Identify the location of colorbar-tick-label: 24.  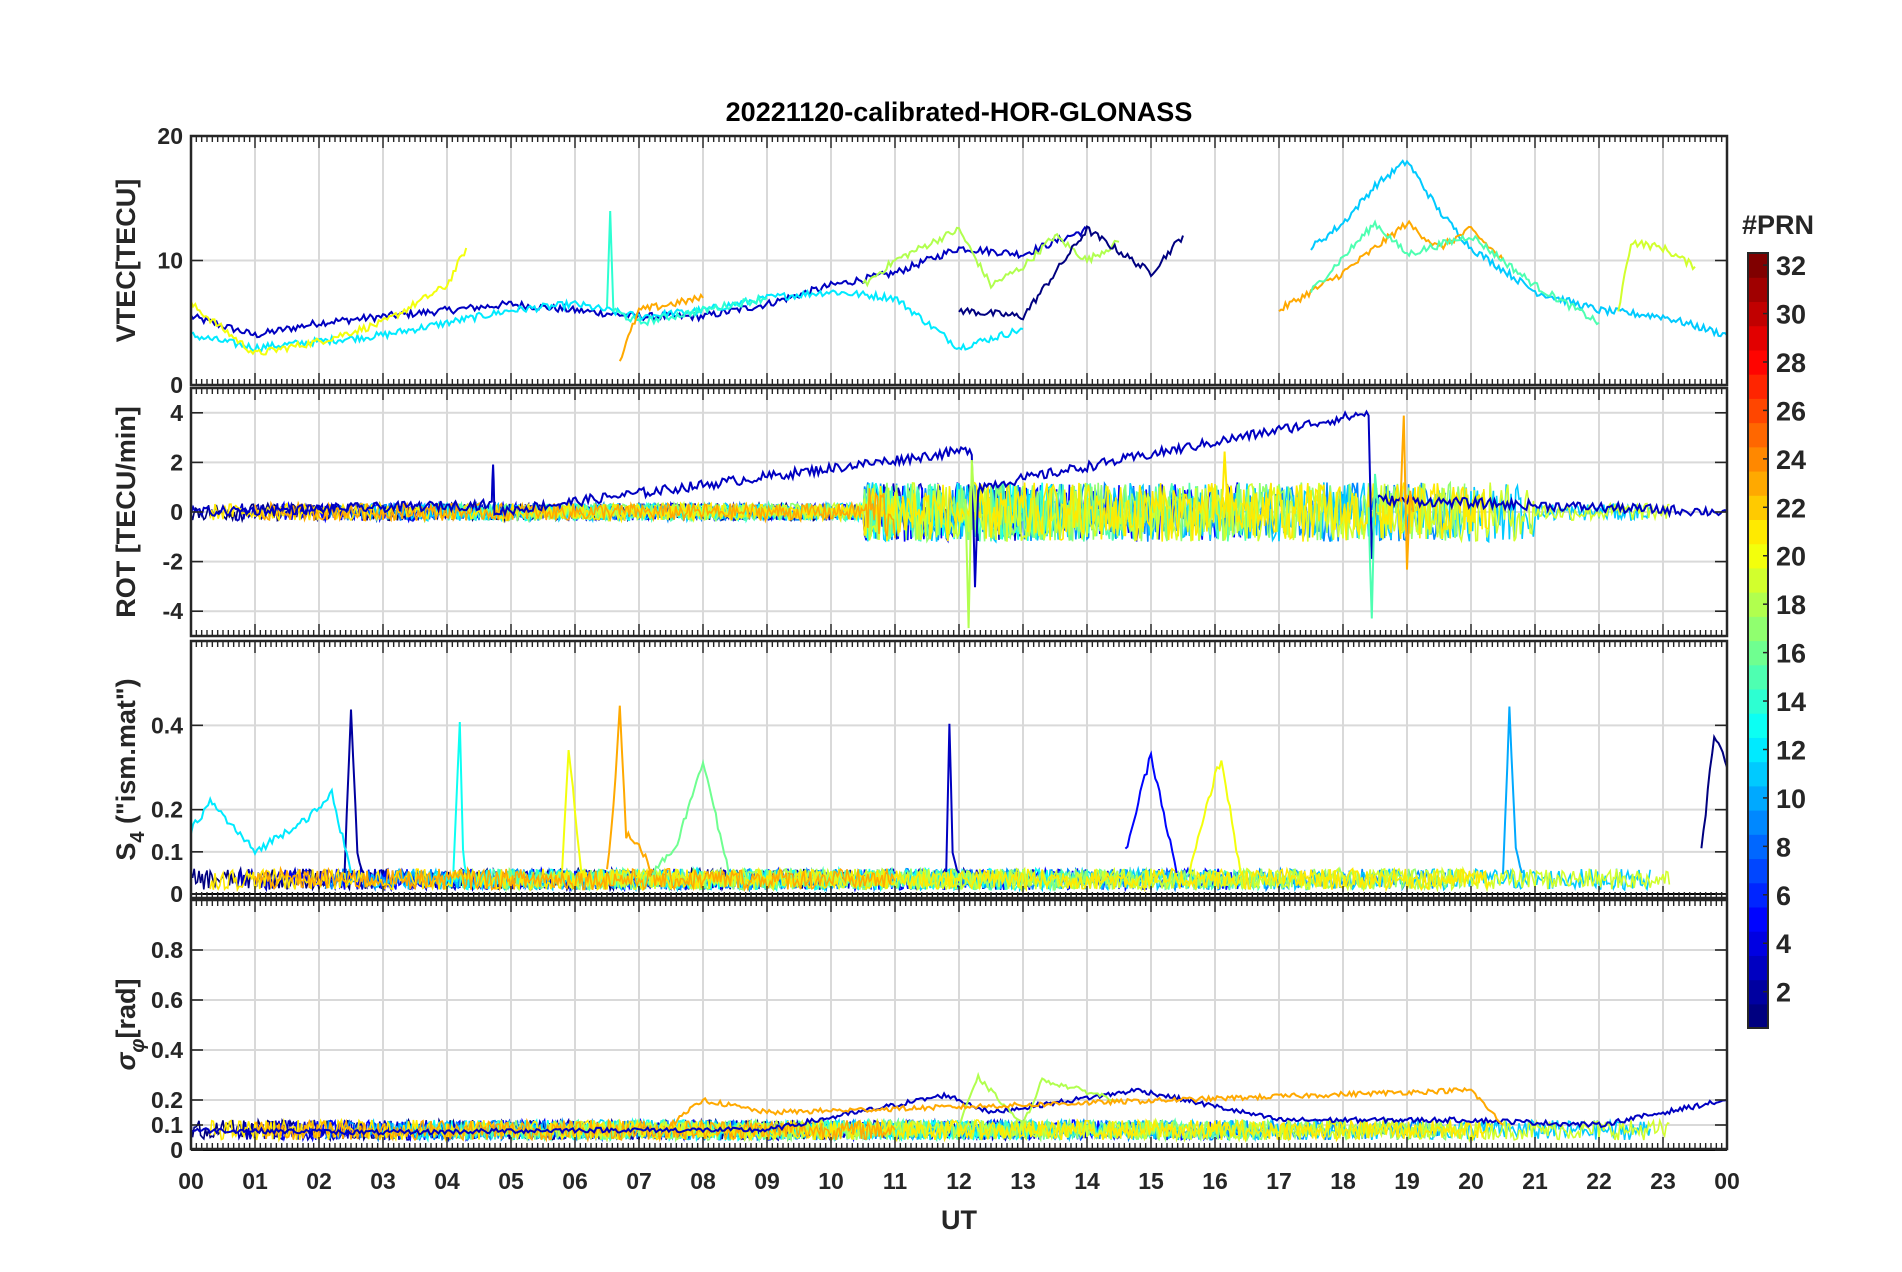
(1791, 460).